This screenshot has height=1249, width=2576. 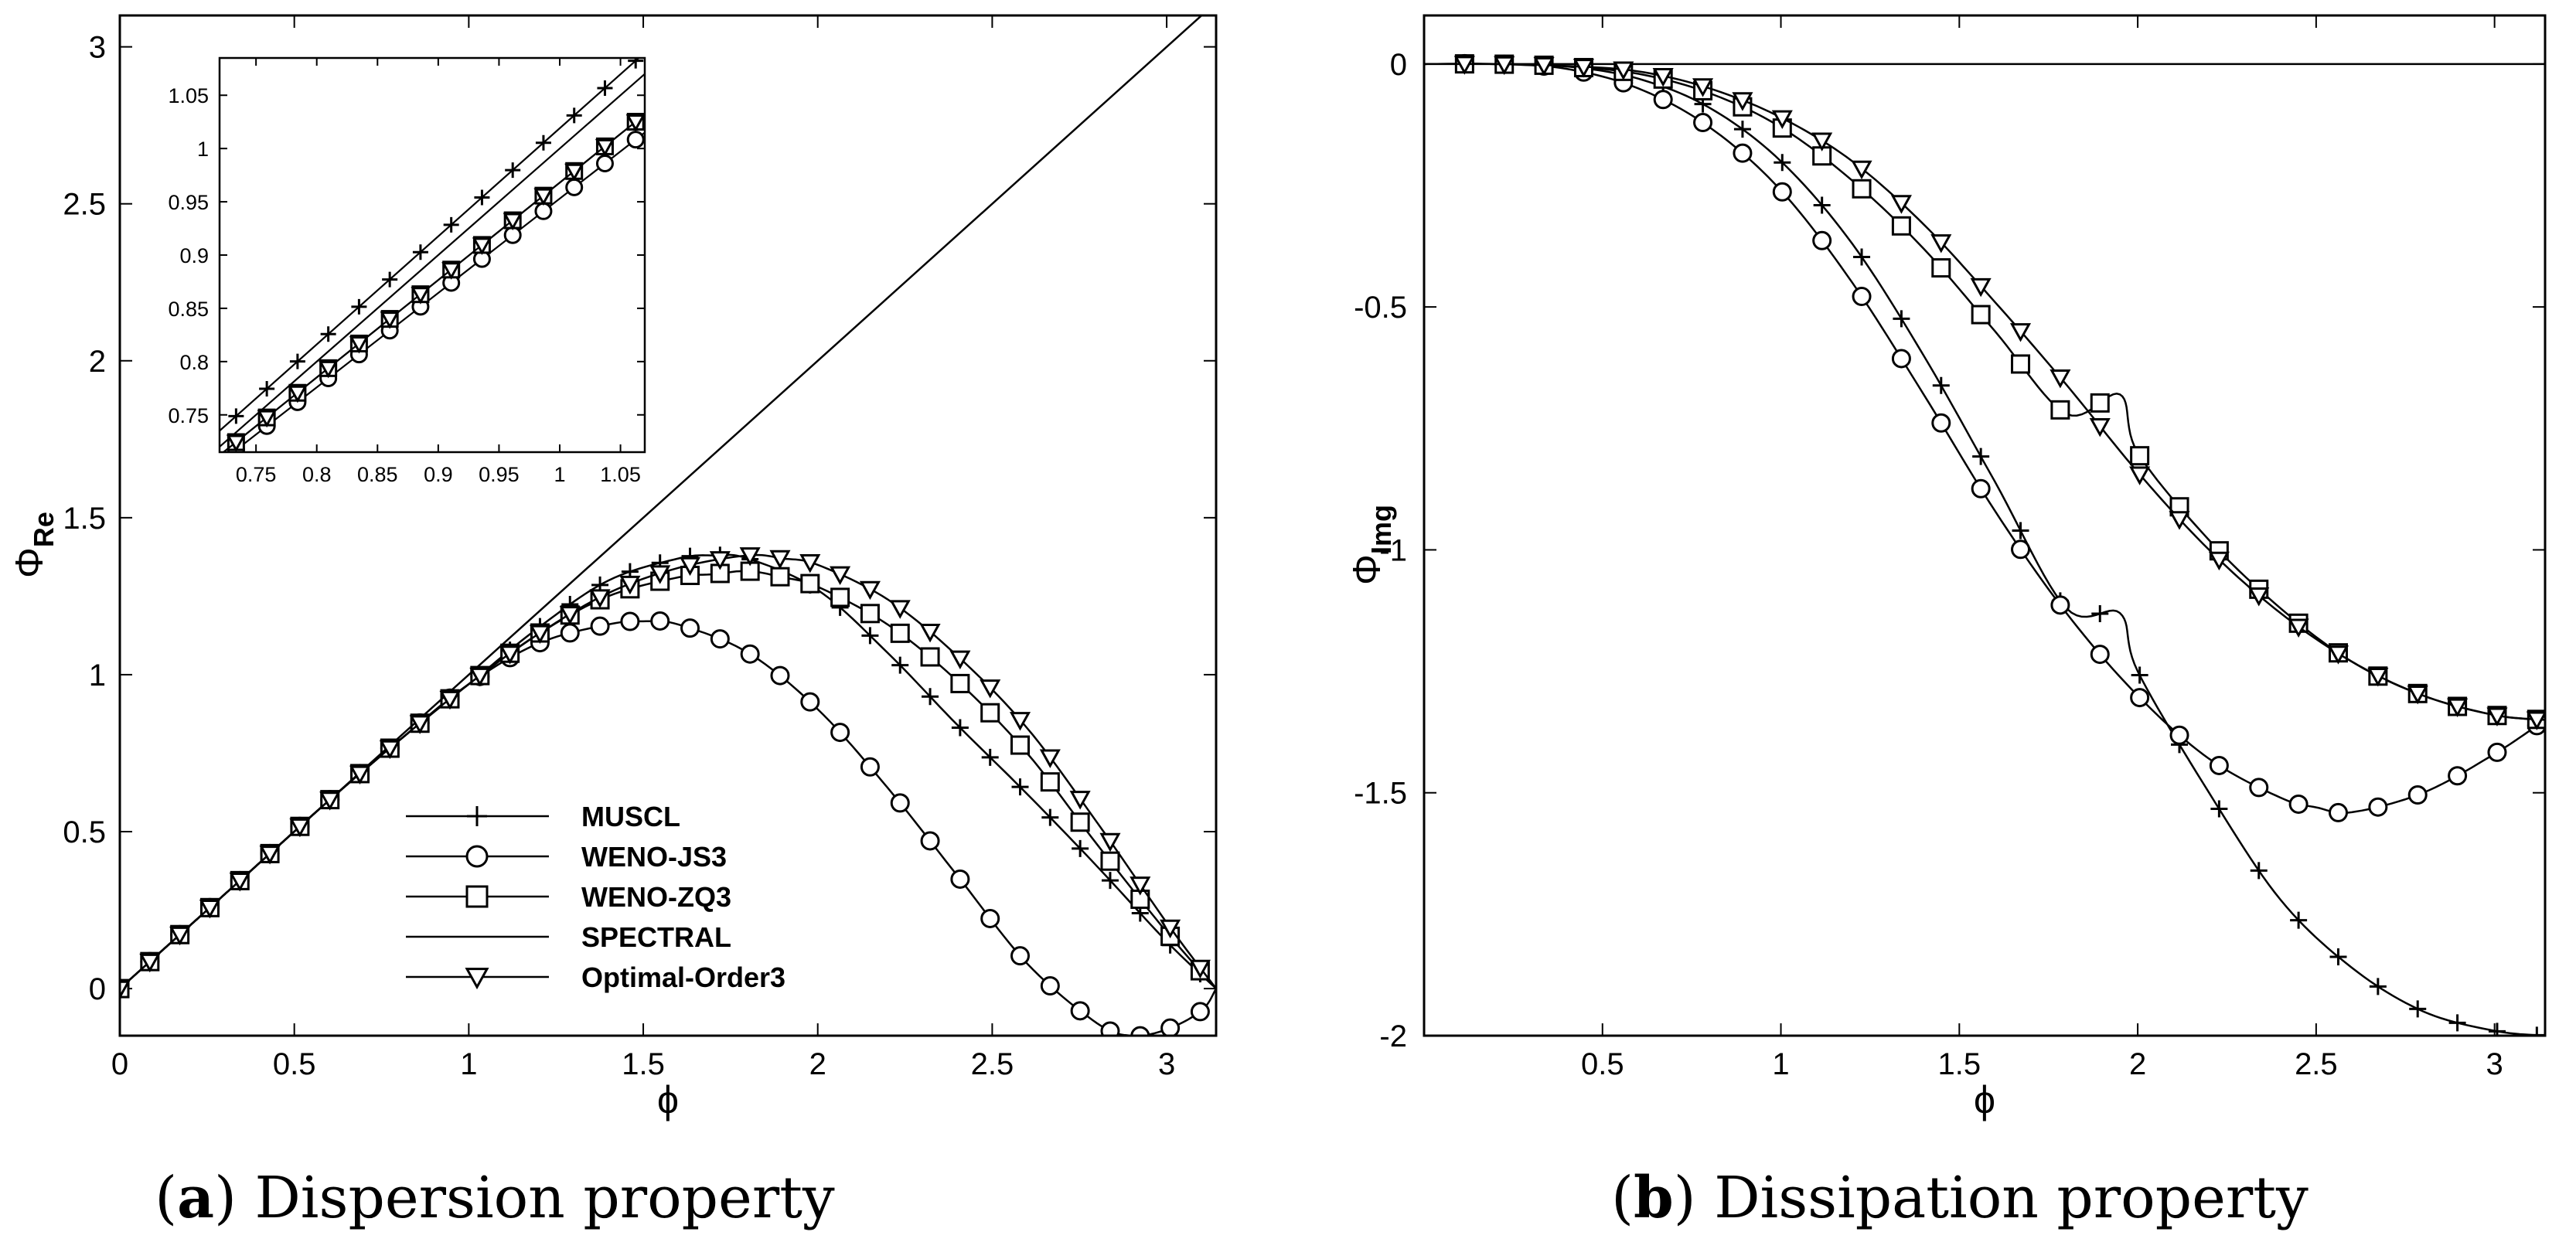 I want to click on panel-b-y-axis-label: ΦImg, so click(x=1371, y=545).